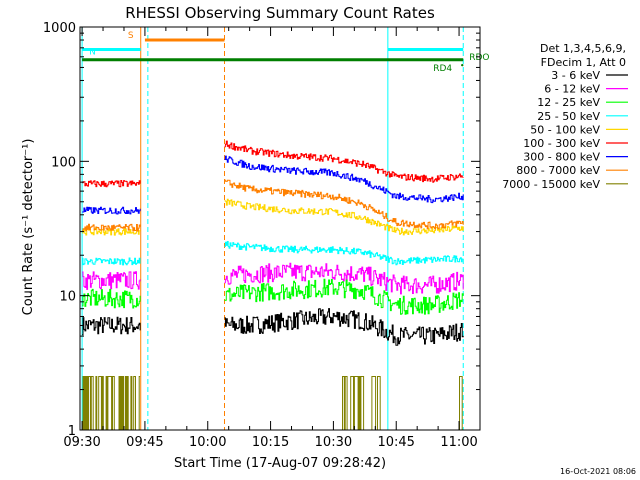 The image size is (640, 480). Describe the element at coordinates (572, 89) in the screenshot. I see `legend-label-1: 6 - 12 keV` at that location.